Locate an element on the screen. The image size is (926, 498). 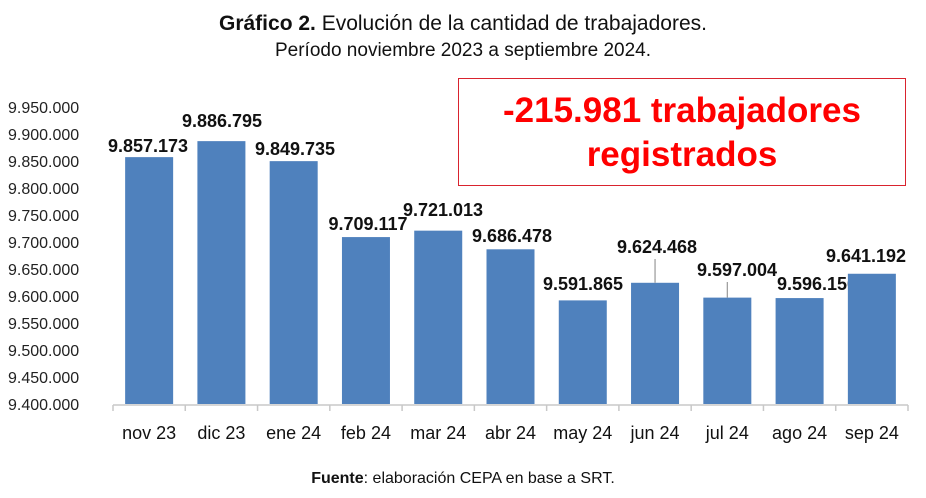
source-note: Fuente: elaboración CEPA en base a SRT. is located at coordinates (463, 479).